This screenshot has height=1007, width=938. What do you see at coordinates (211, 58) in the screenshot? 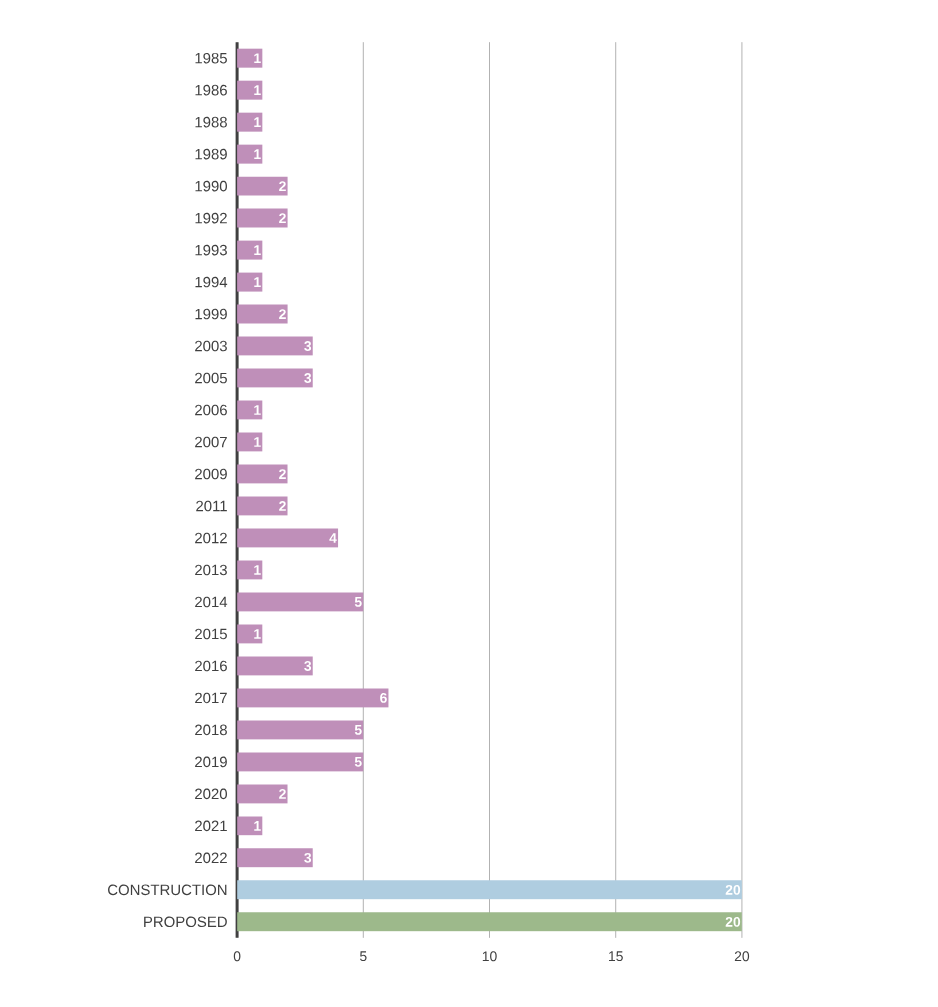
I see `y-tick-label: 1985` at bounding box center [211, 58].